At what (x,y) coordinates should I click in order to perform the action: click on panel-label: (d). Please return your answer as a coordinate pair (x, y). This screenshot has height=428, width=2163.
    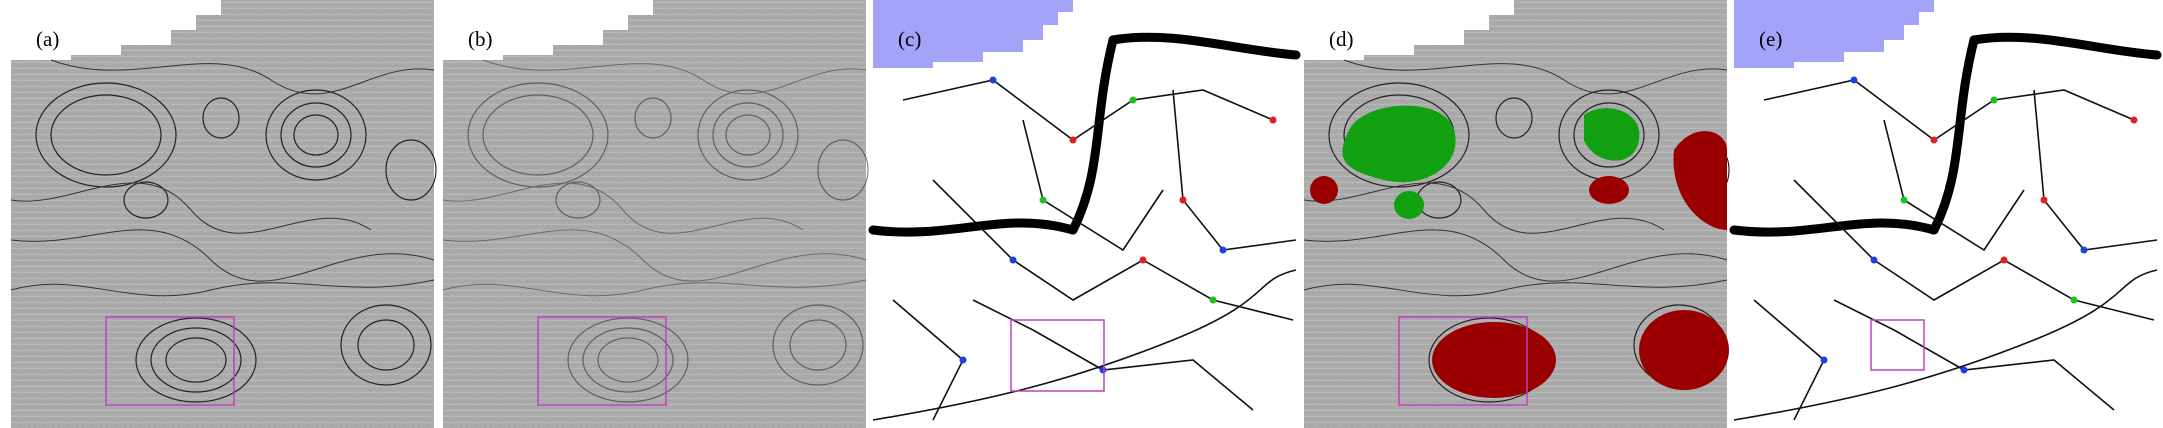
    Looking at the image, I should click on (1341, 39).